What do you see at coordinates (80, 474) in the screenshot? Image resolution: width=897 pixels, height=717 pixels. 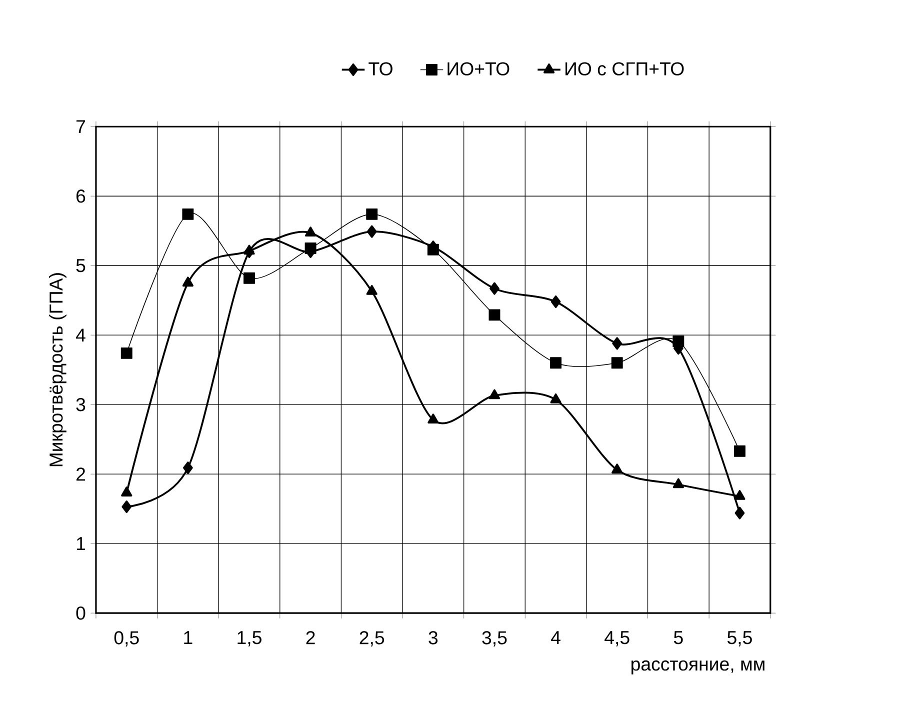 I see `y-tick-label: 2` at bounding box center [80, 474].